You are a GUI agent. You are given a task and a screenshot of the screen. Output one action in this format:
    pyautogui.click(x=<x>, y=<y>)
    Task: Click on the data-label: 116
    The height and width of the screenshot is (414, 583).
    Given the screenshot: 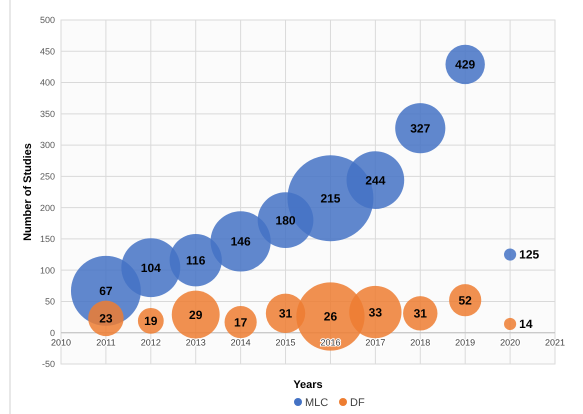 What is the action you would take?
    pyautogui.click(x=196, y=260)
    